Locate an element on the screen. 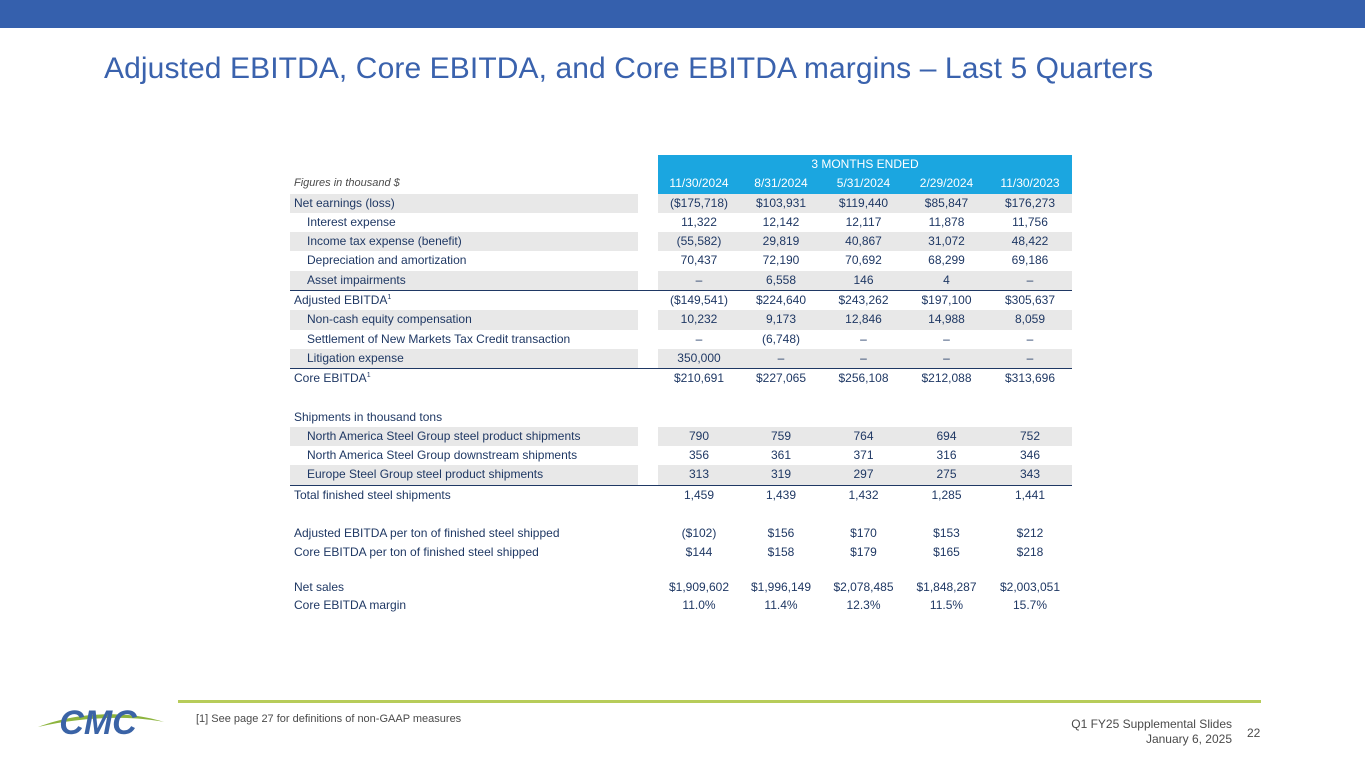  row-label-text: Total finished steel shipments is located at coordinates (372, 494).